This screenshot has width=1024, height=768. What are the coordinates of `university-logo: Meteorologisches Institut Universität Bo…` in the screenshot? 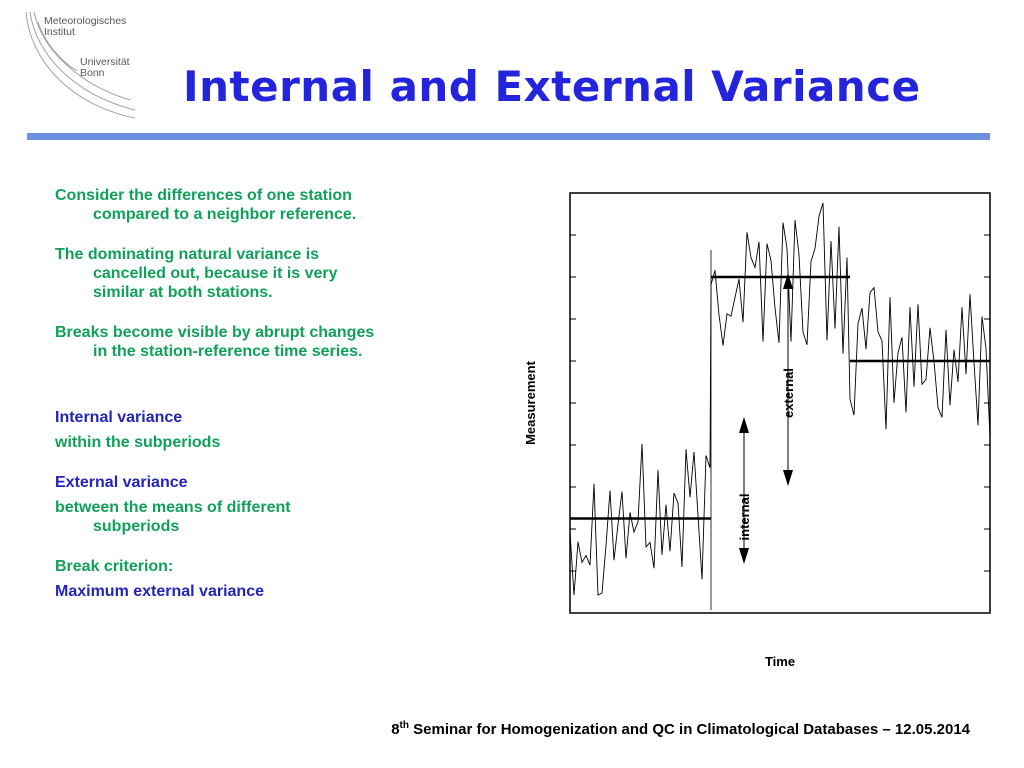 It's located at (85, 67).